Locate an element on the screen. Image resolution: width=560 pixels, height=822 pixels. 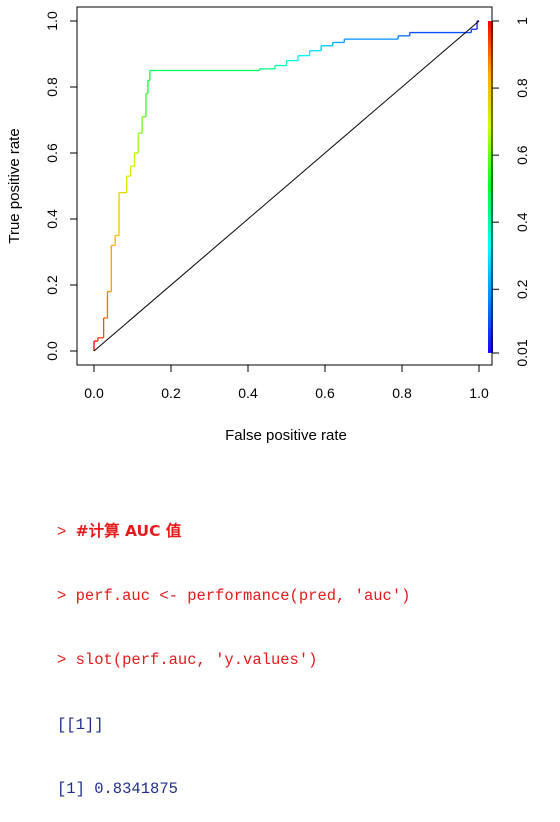
console-text: slot(perf.auc, 'y.values') is located at coordinates (196, 660).